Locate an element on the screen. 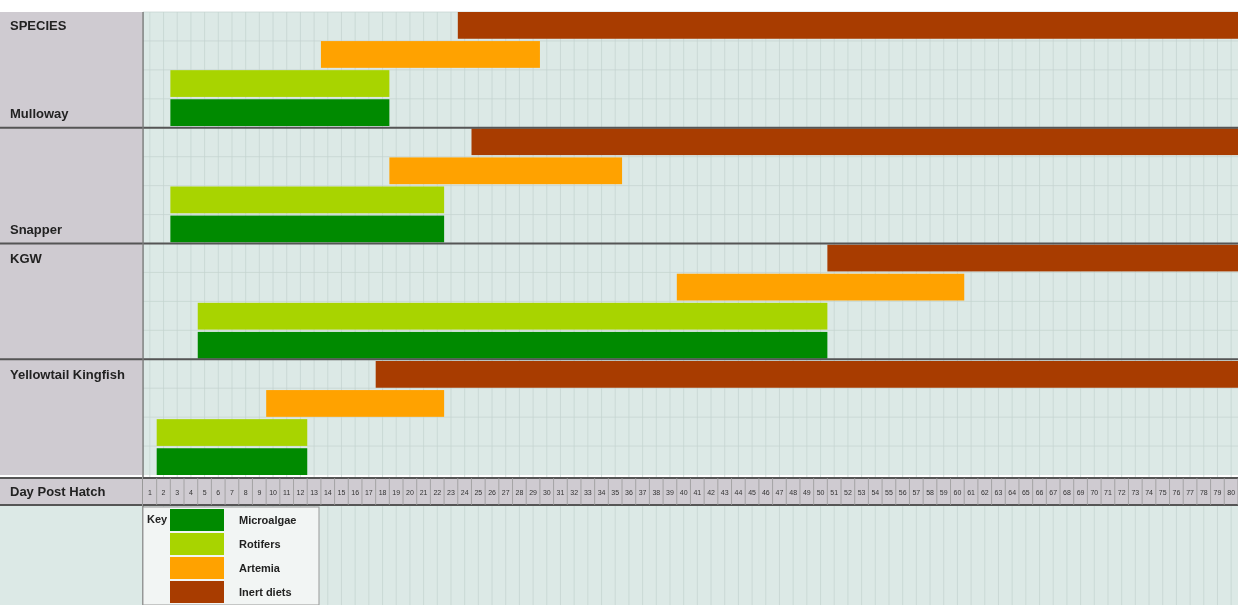 This screenshot has width=1238, height=605. legend-label: Artemia is located at coordinates (260, 568).